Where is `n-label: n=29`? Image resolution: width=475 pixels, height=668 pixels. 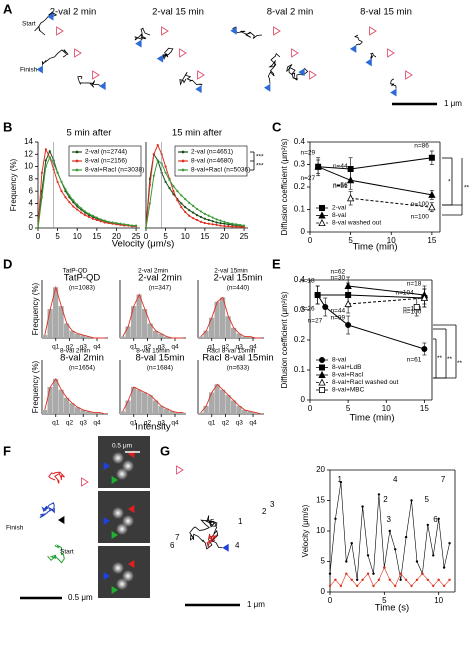 n-label: n=29 is located at coordinates (307, 152).